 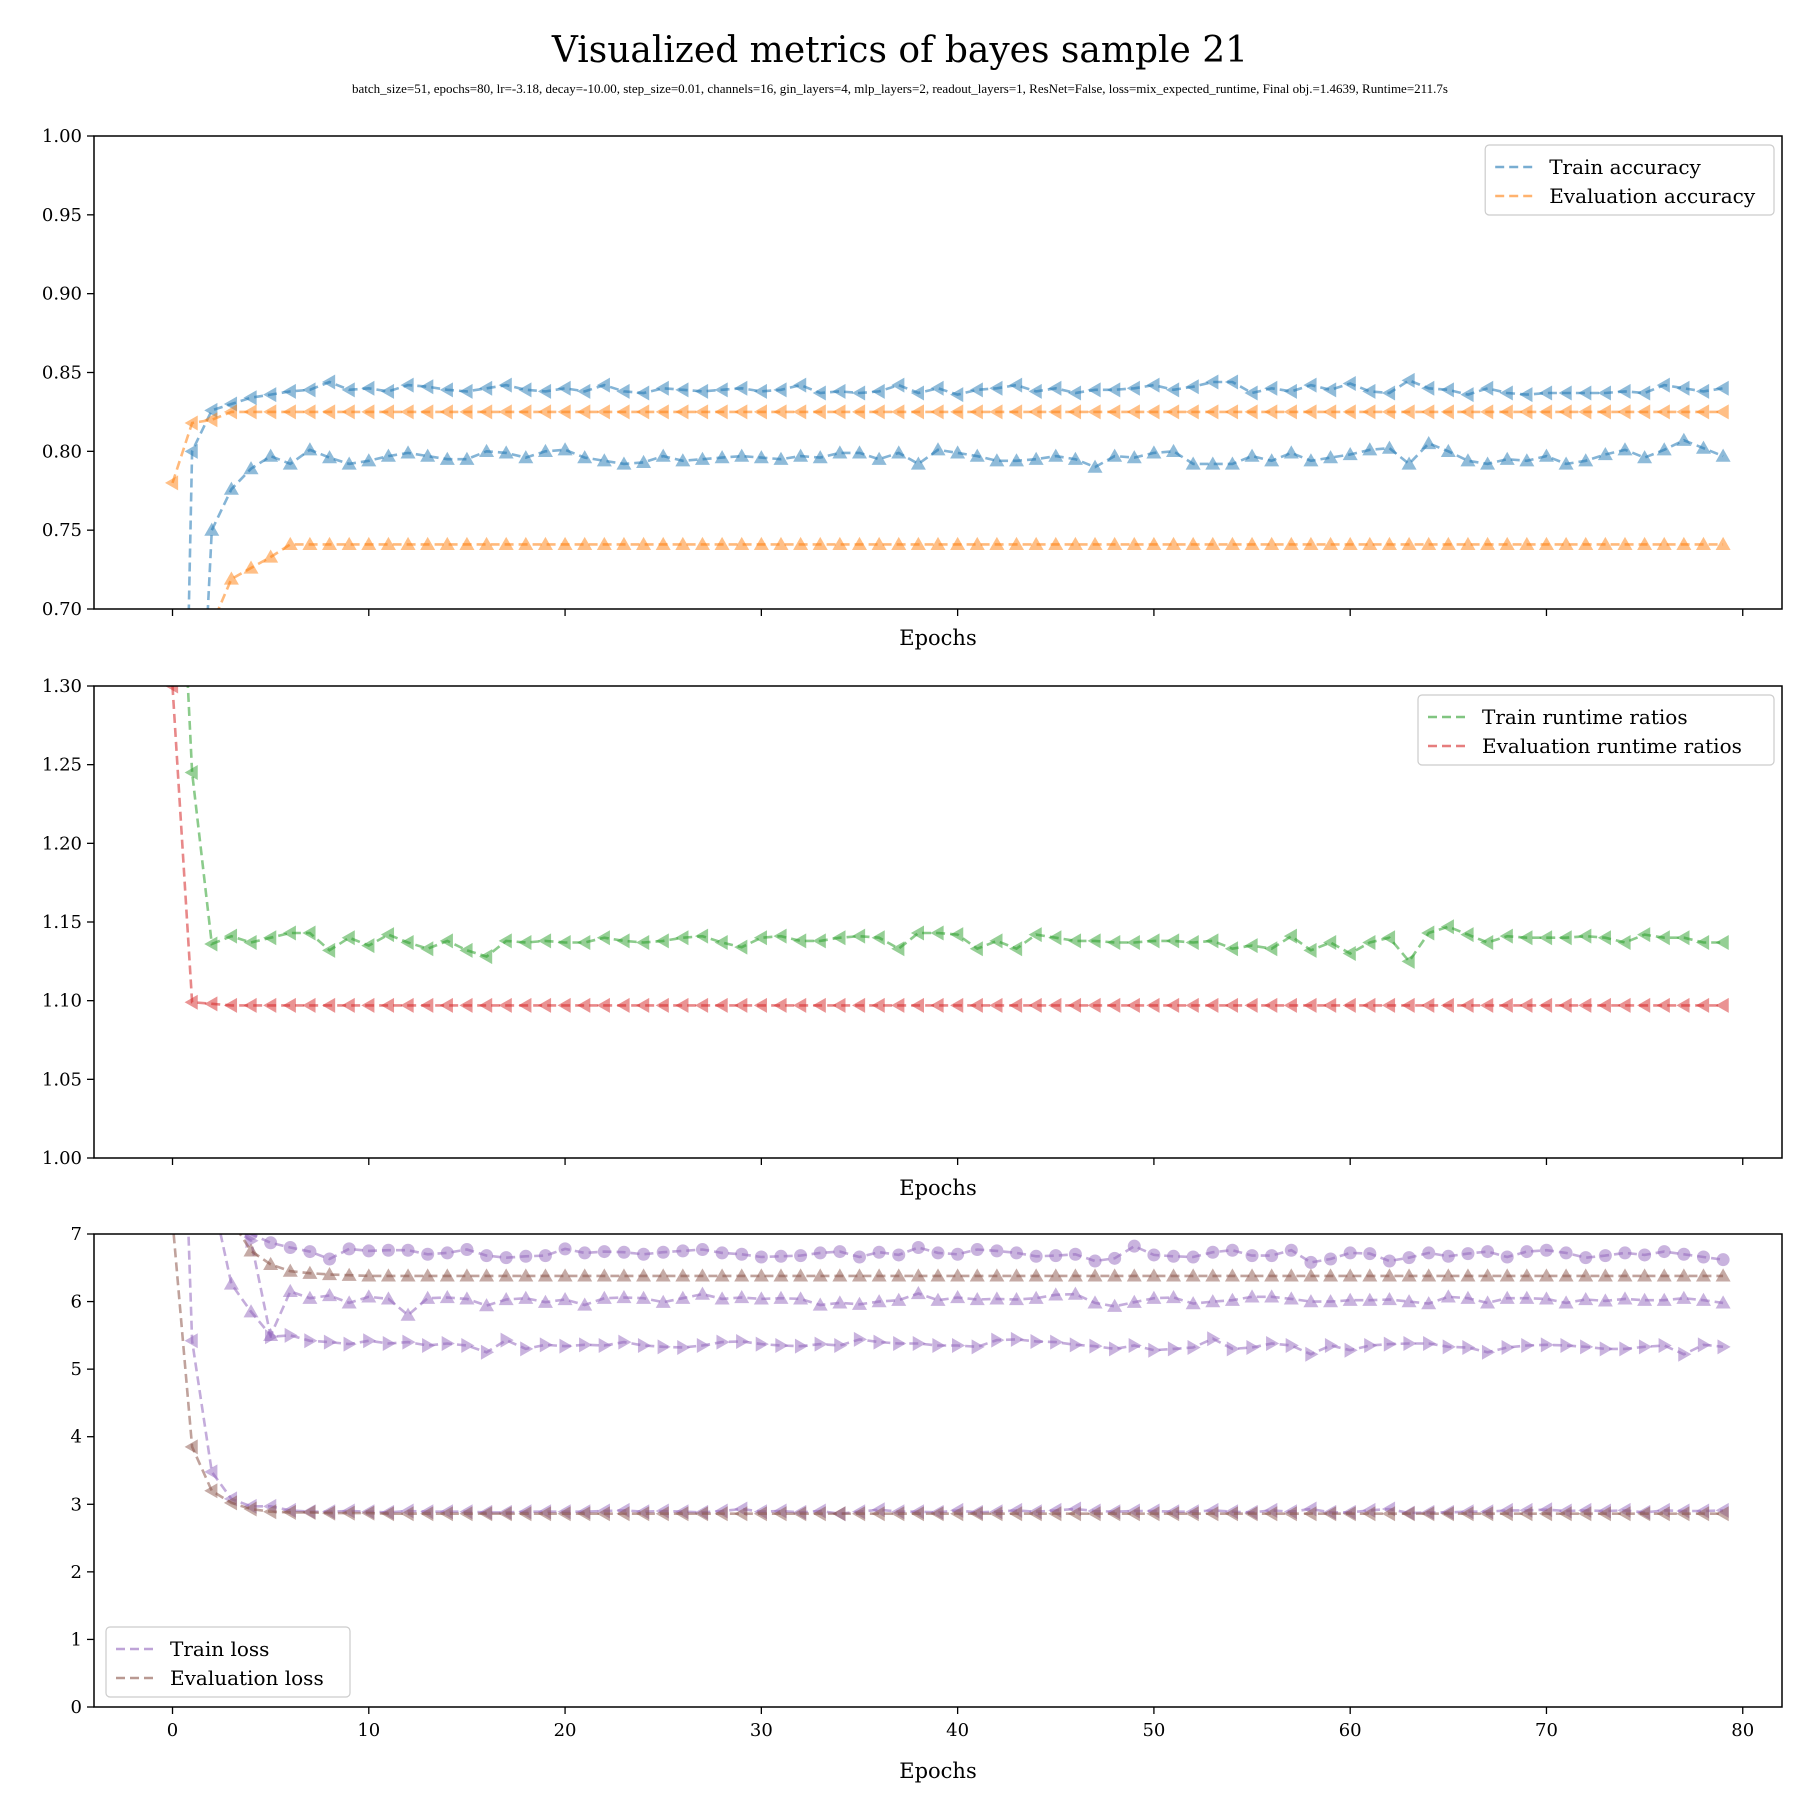 What do you see at coordinates (219, 1649) in the screenshot?
I see `legend-label: Train loss` at bounding box center [219, 1649].